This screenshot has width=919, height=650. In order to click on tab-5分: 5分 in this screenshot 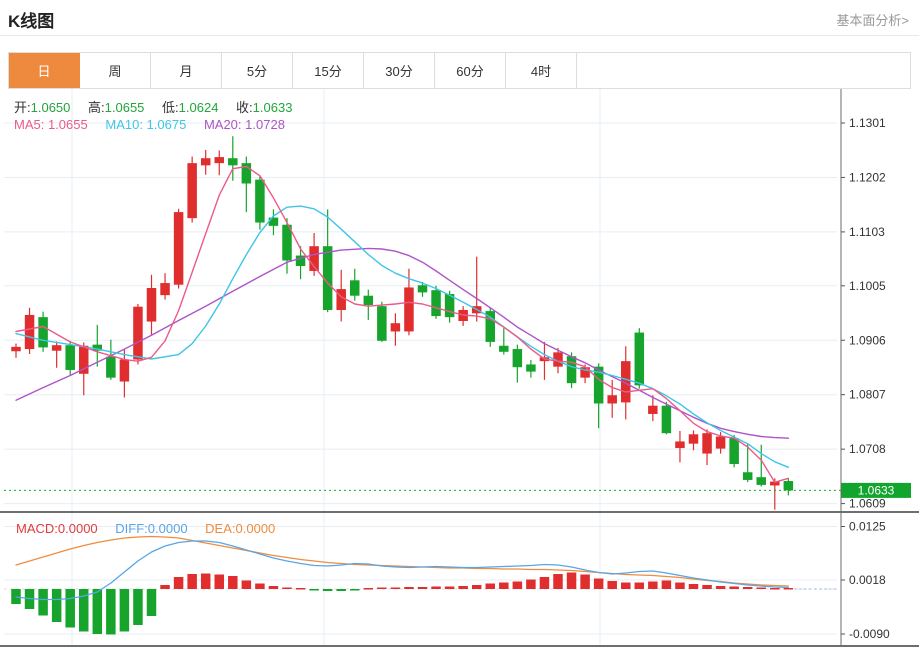, I will do `click(257, 70)`.